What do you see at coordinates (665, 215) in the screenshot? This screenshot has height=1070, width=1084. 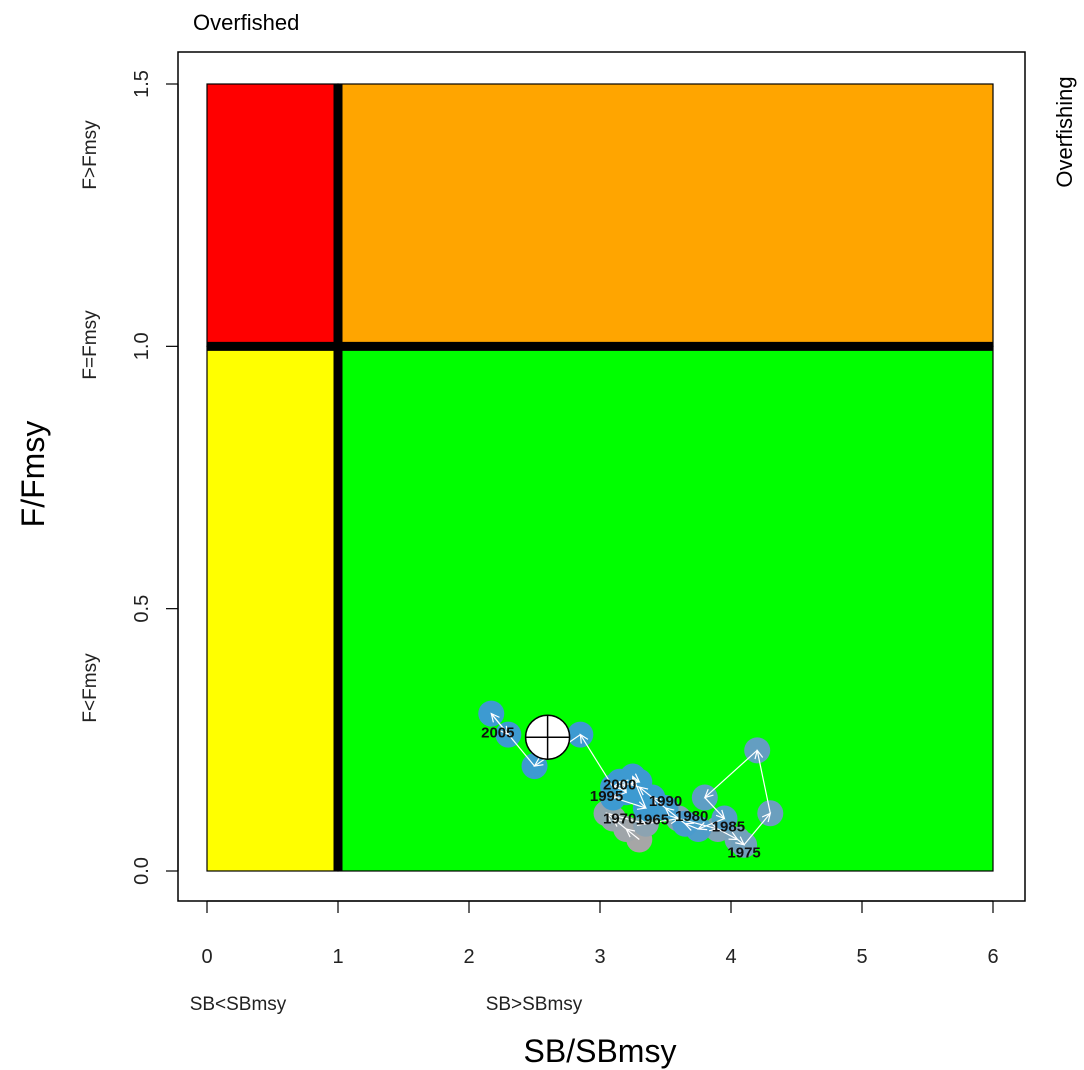 I see `zone-overfishing` at bounding box center [665, 215].